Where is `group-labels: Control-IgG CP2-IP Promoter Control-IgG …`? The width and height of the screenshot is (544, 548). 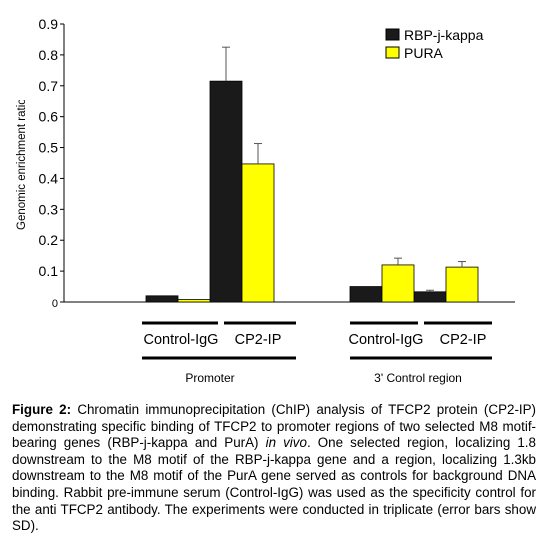 group-labels: Control-IgG CP2-IP Promoter Control-IgG … is located at coordinates (317, 353).